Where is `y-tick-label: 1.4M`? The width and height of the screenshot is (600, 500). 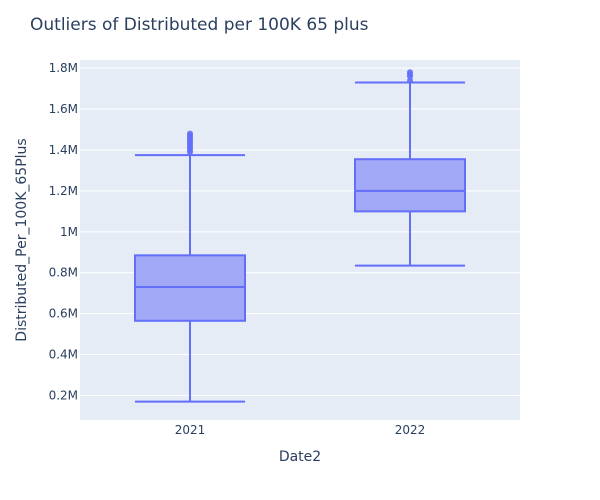 y-tick-label: 1.4M is located at coordinates (63, 150).